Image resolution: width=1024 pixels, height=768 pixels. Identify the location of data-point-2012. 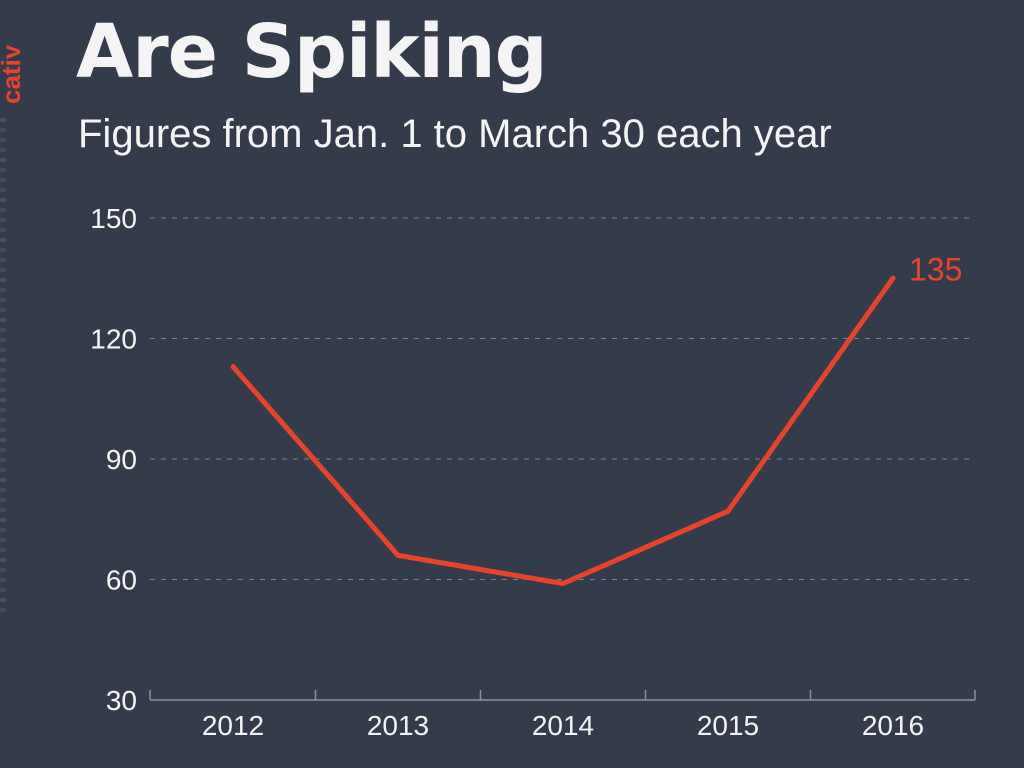
(233, 367).